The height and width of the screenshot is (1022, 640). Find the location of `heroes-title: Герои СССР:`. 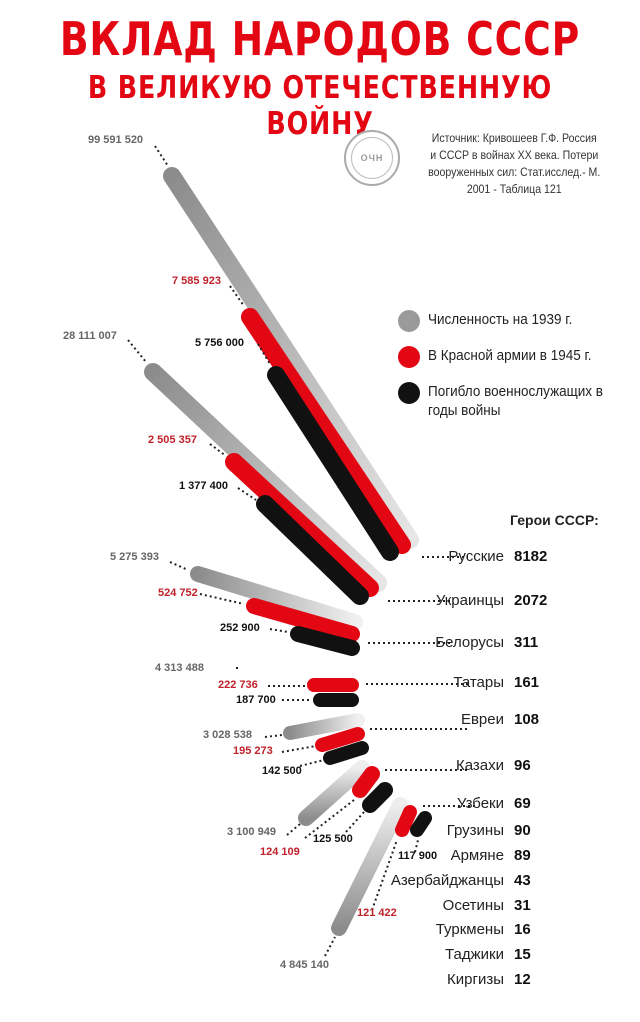

heroes-title: Герои СССР: is located at coordinates (554, 520).